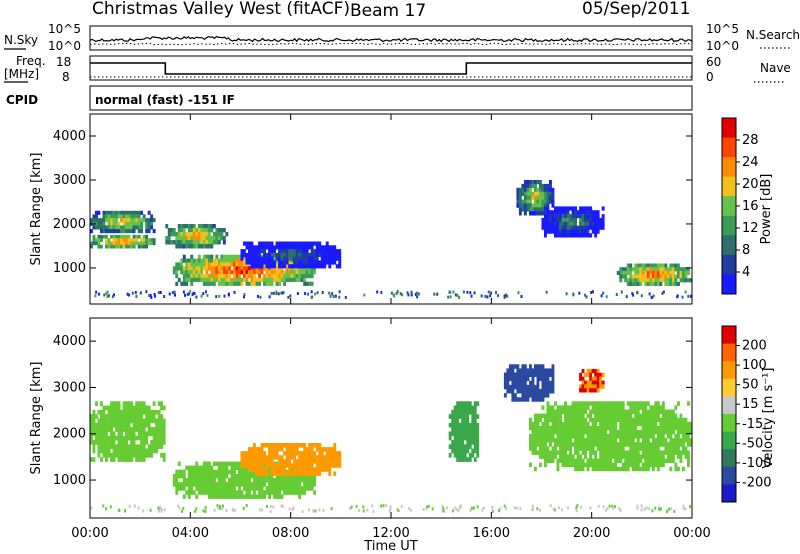 The image size is (800, 554). I want to click on velocity-colorbar-swatch, so click(729, 440).